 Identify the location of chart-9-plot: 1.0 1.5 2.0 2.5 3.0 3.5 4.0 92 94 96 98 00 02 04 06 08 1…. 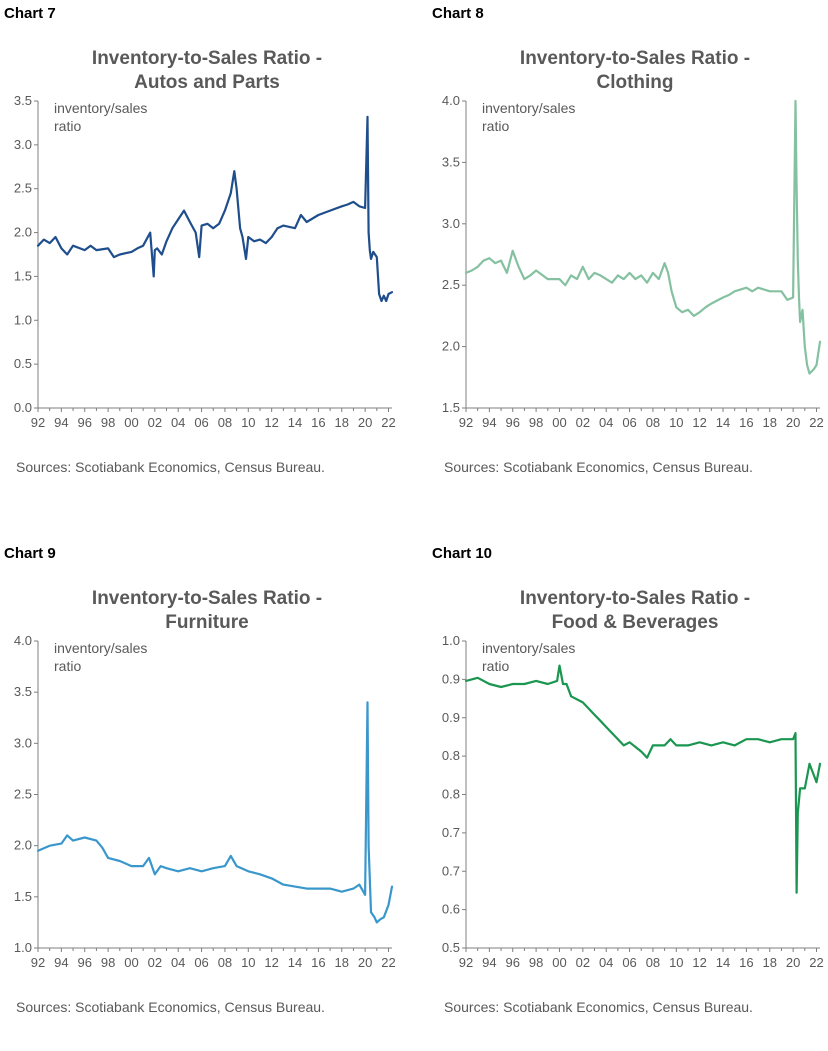
(205, 801).